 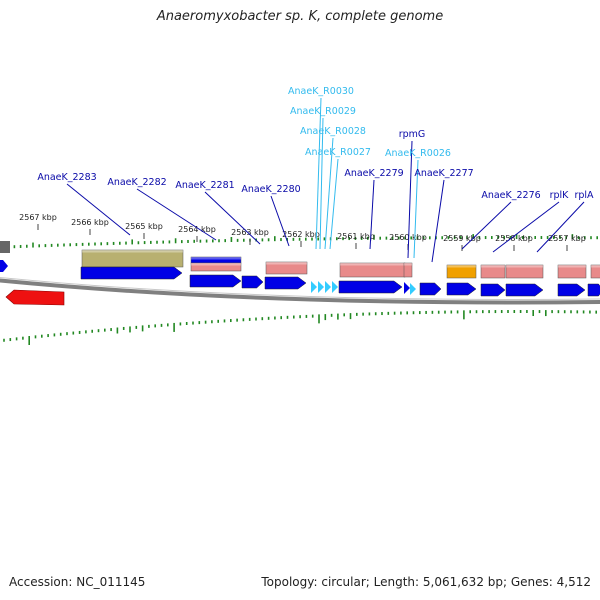 I want to click on gene-label: AnaeK_2281, so click(x=204, y=185).